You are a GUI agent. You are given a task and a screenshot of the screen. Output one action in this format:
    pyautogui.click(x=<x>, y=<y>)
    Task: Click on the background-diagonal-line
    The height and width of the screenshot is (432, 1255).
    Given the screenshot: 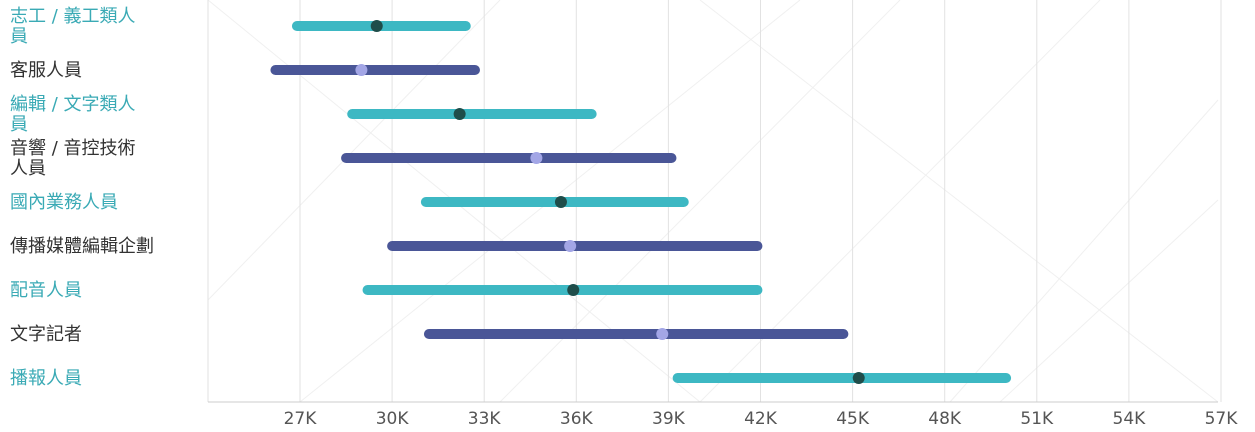 What is the action you would take?
    pyautogui.click(x=1109, y=301)
    